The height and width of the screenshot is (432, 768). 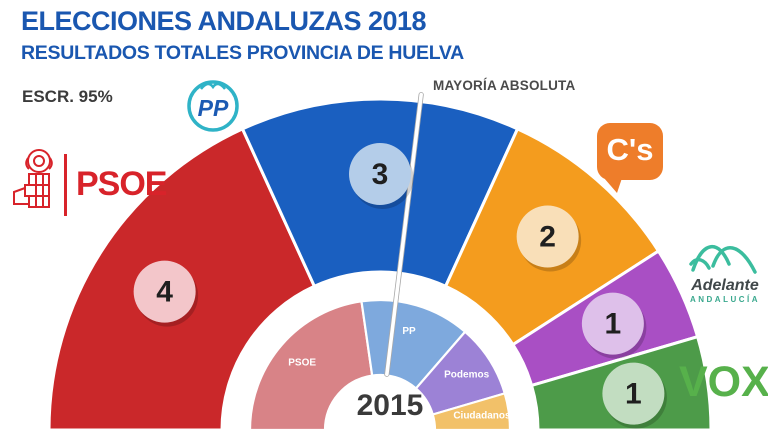 I want to click on ciudadanos-logo-label: C's, so click(x=630, y=149).